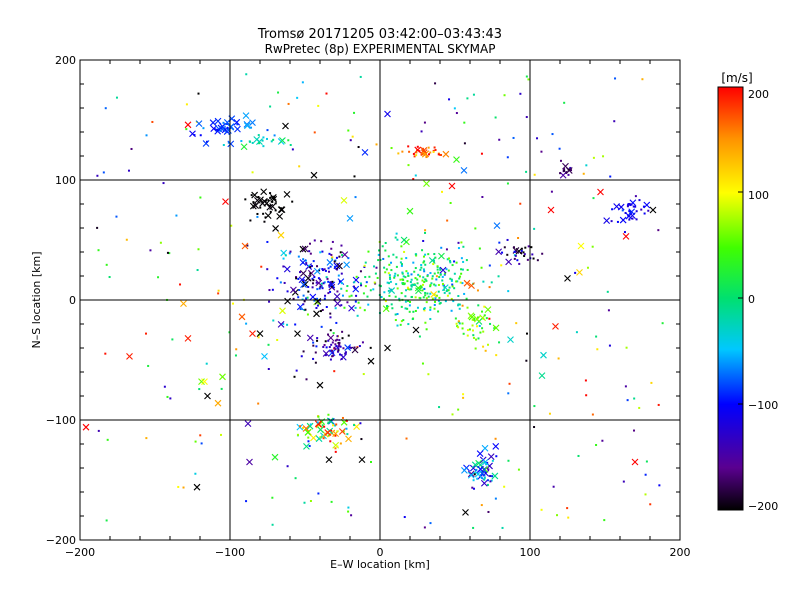  Describe the element at coordinates (61, 420) in the screenshot. I see `y-tick-label: −100` at that location.